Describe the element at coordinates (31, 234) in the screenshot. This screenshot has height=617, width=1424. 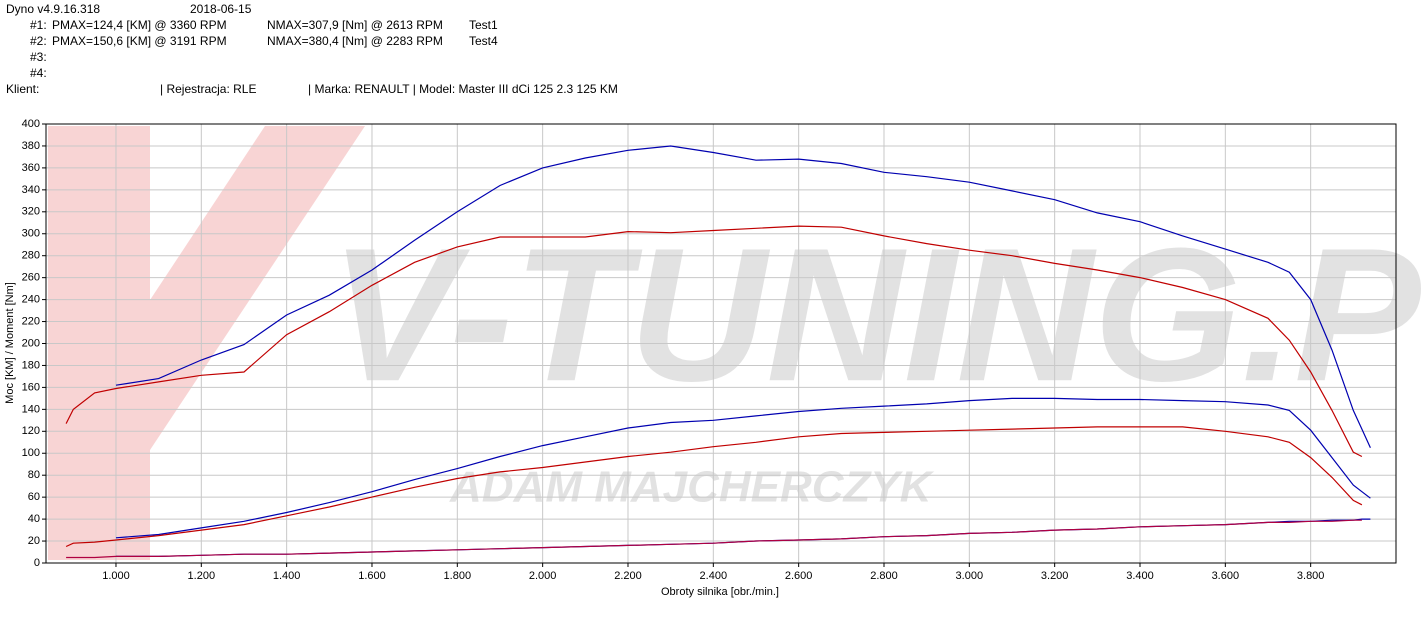
I see `y-tick-label: 300` at that location.